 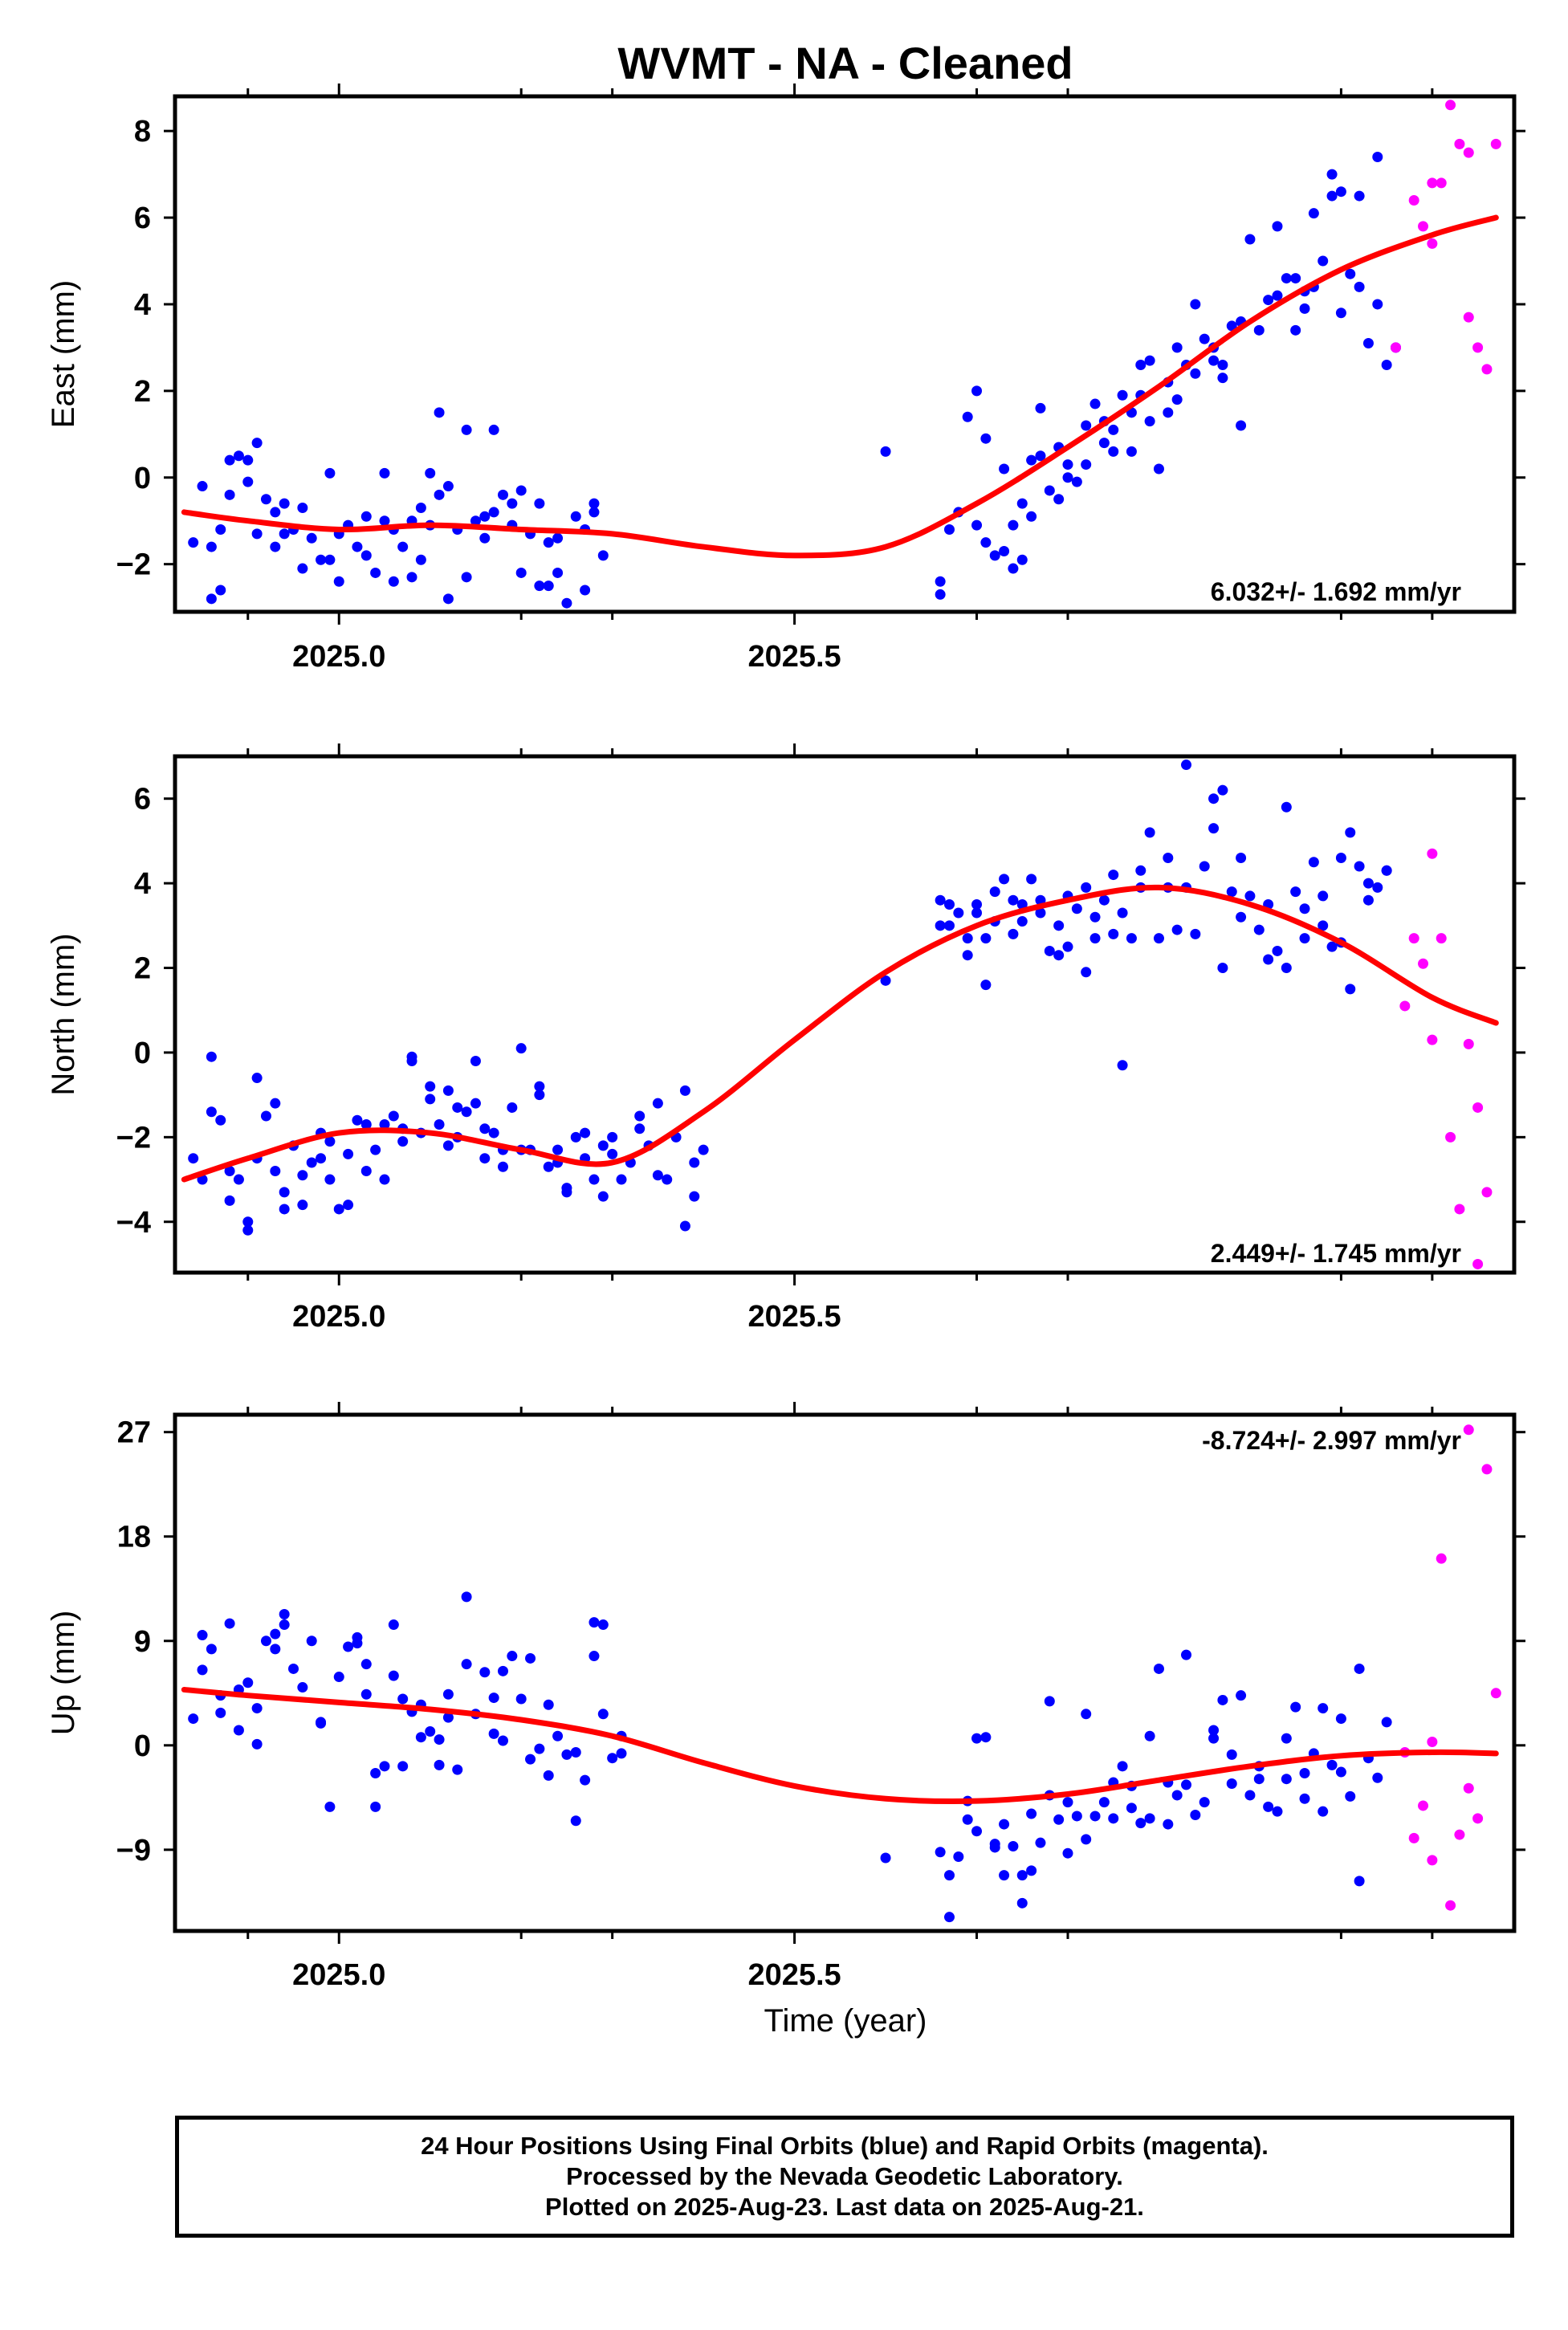 I want to click on x-tick-label: 2025.5, so click(x=794, y=1975).